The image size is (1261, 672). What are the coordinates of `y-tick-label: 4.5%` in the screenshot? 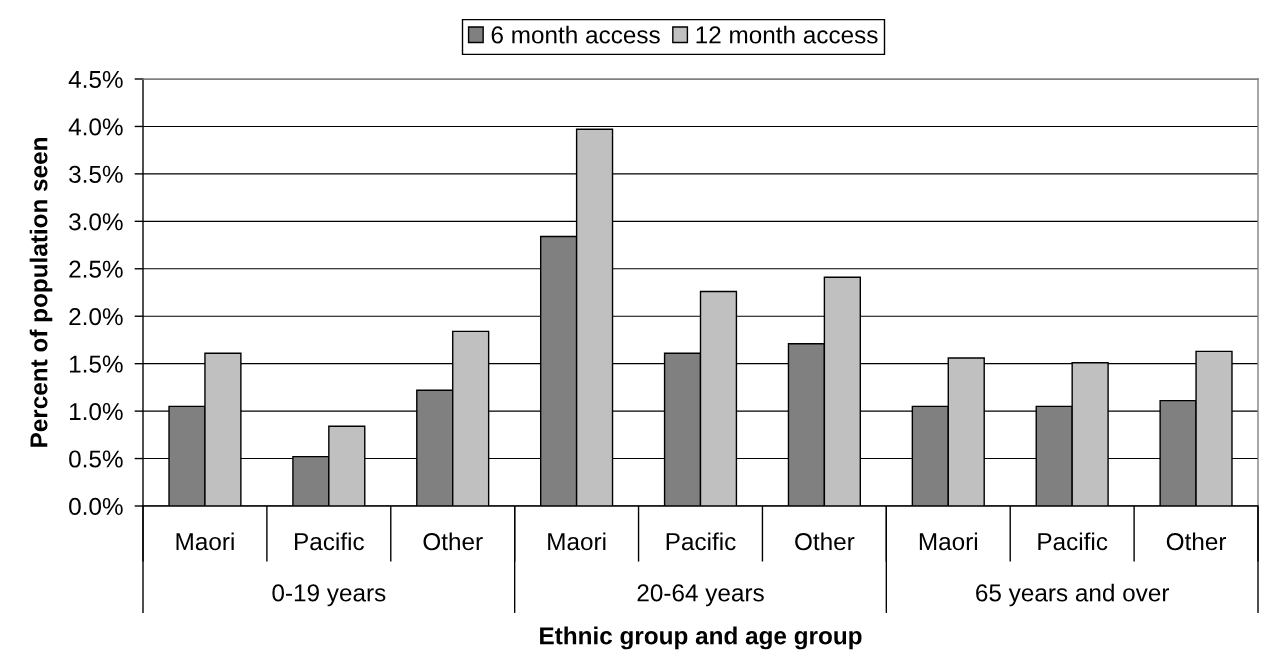 It's located at (95, 79).